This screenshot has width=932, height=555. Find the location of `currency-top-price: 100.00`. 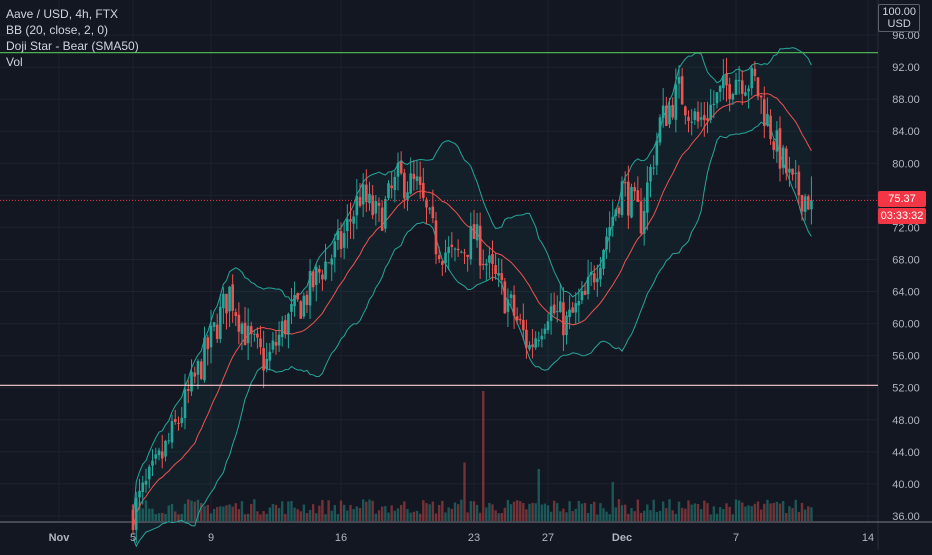

currency-top-price: 100.00 is located at coordinates (899, 12).